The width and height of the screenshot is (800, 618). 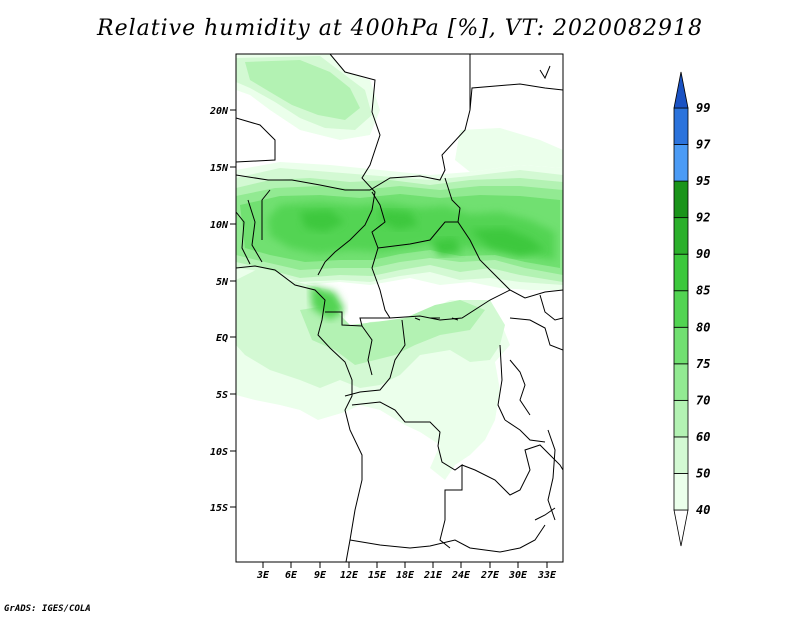 What do you see at coordinates (405, 575) in the screenshot?
I see `lon-label: 18E` at bounding box center [405, 575].